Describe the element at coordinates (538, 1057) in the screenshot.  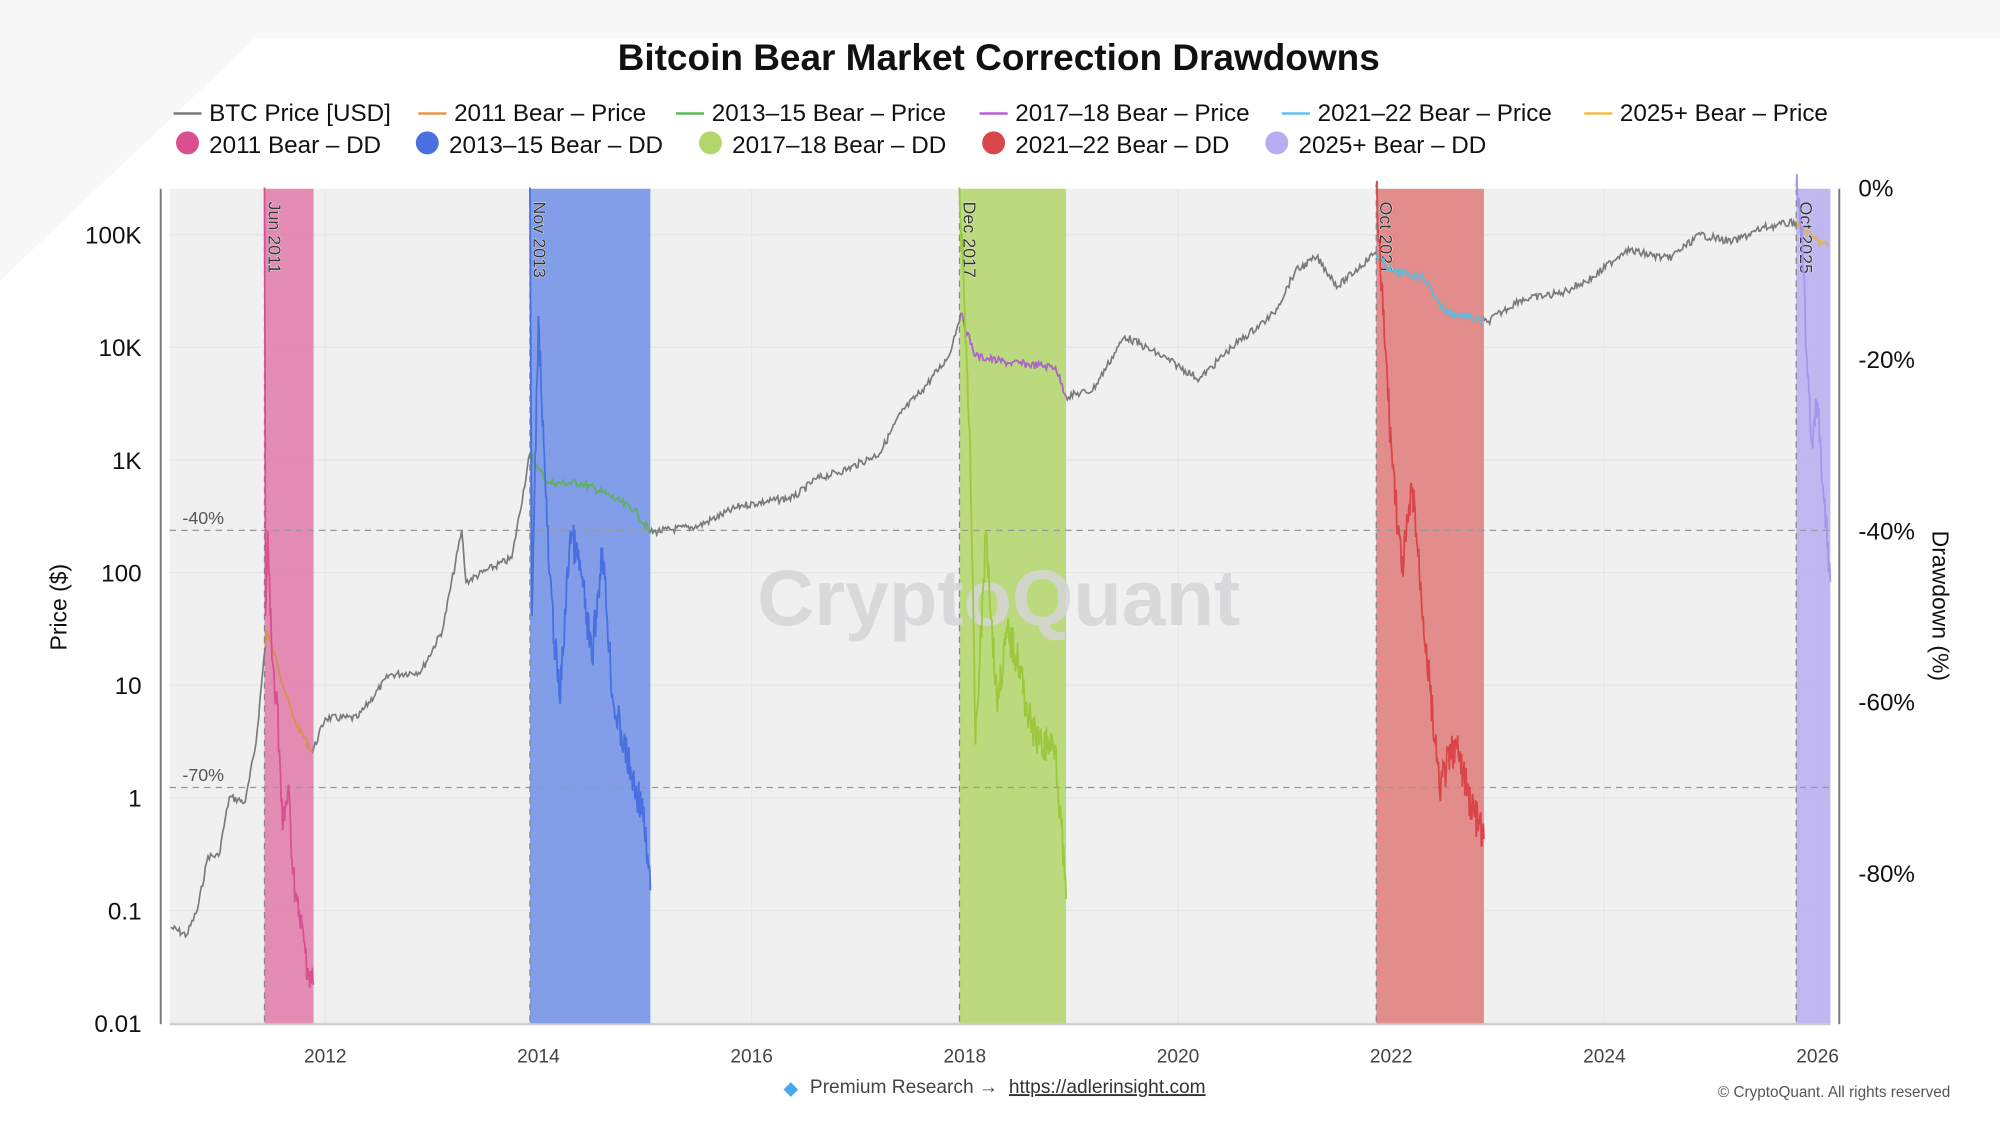
I see `x-tick-label: 2014` at that location.